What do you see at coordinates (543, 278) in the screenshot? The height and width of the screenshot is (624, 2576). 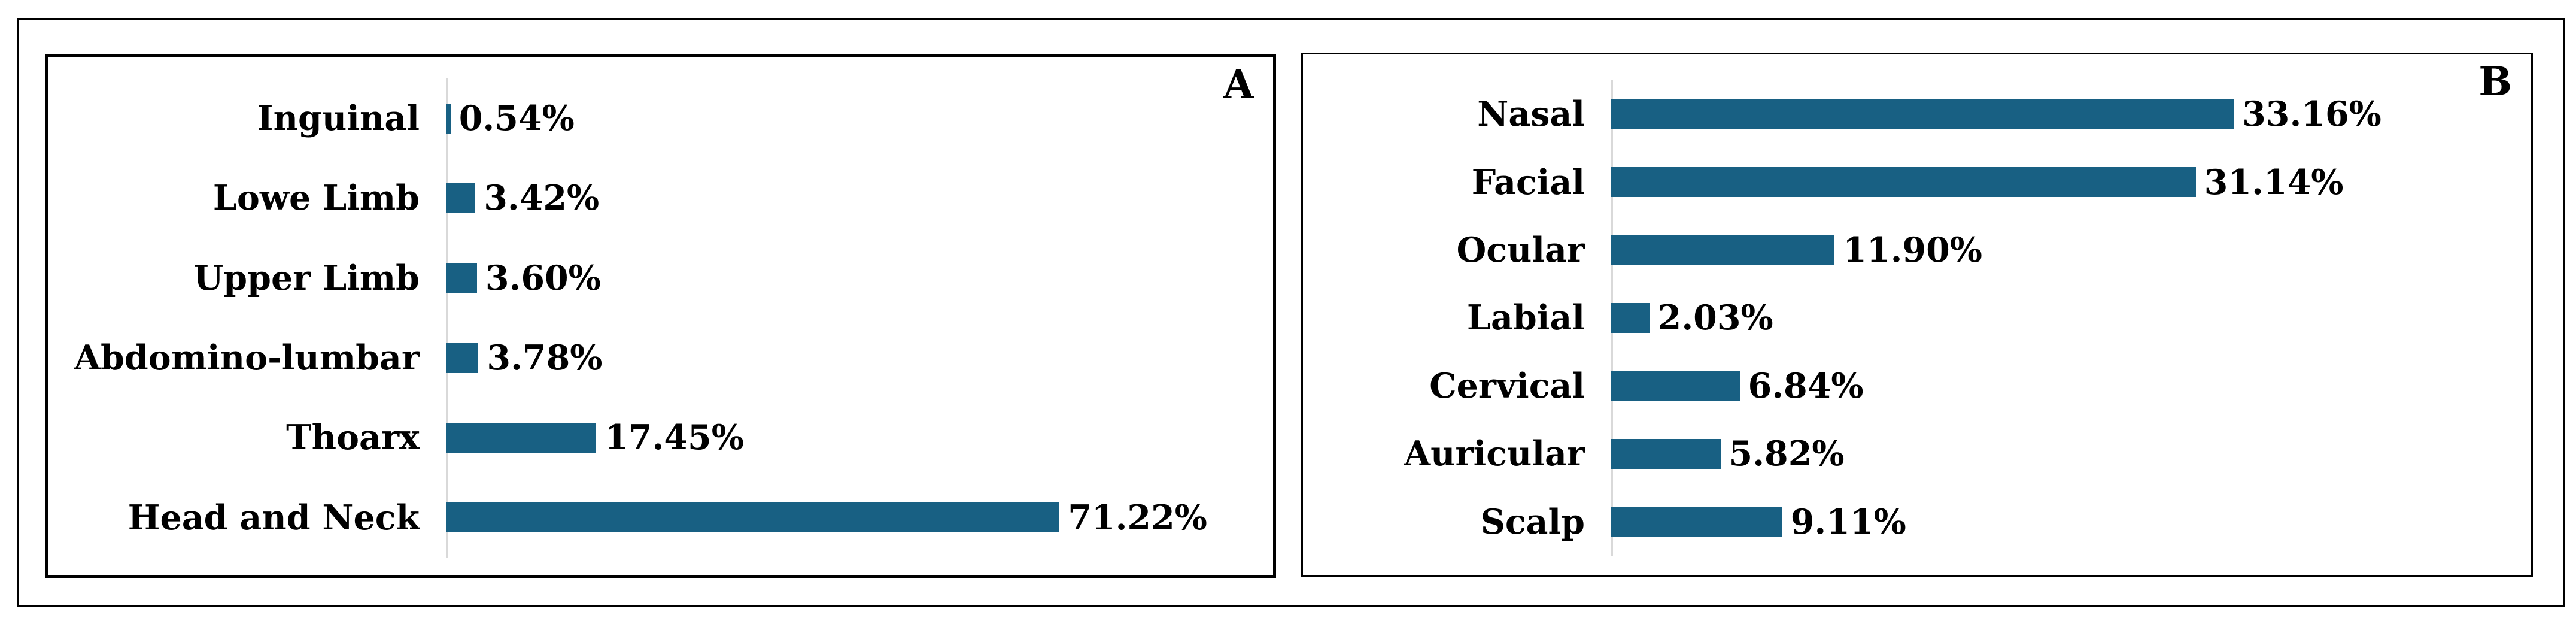 I see `value-label: 3.60%` at bounding box center [543, 278].